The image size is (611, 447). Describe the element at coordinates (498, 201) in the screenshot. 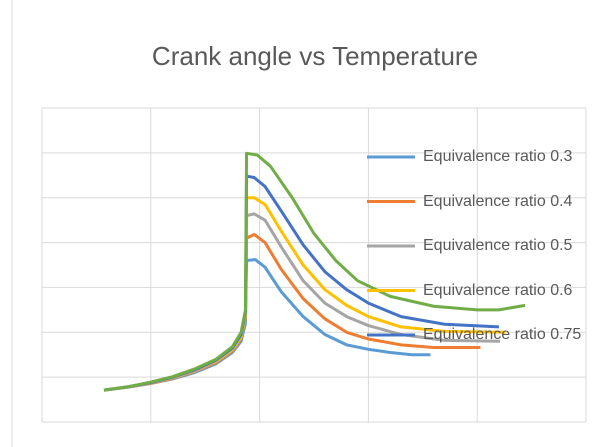

I see `legend-label: Equivalence ratio 0.4` at that location.